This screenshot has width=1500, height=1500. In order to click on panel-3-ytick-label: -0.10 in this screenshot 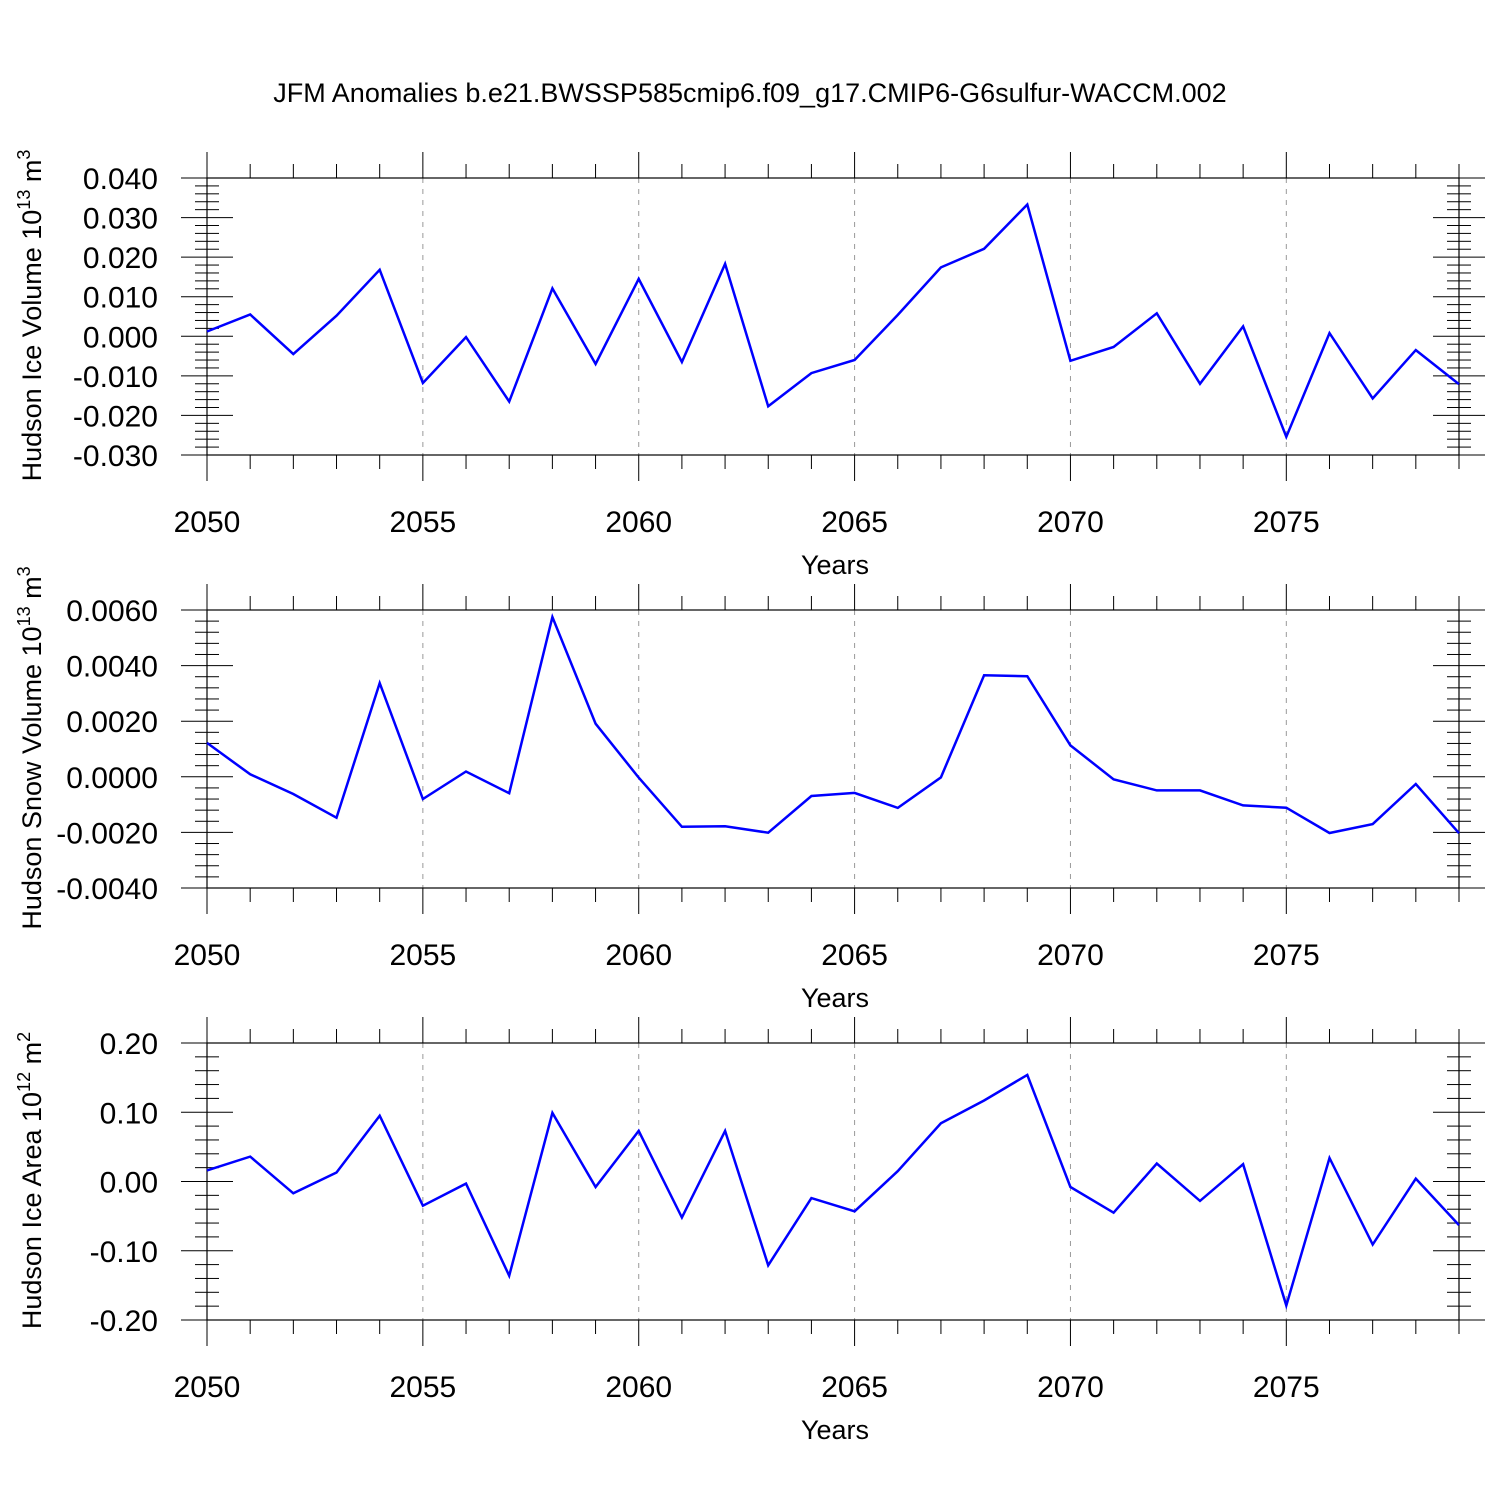, I will do `click(124, 1252)`.